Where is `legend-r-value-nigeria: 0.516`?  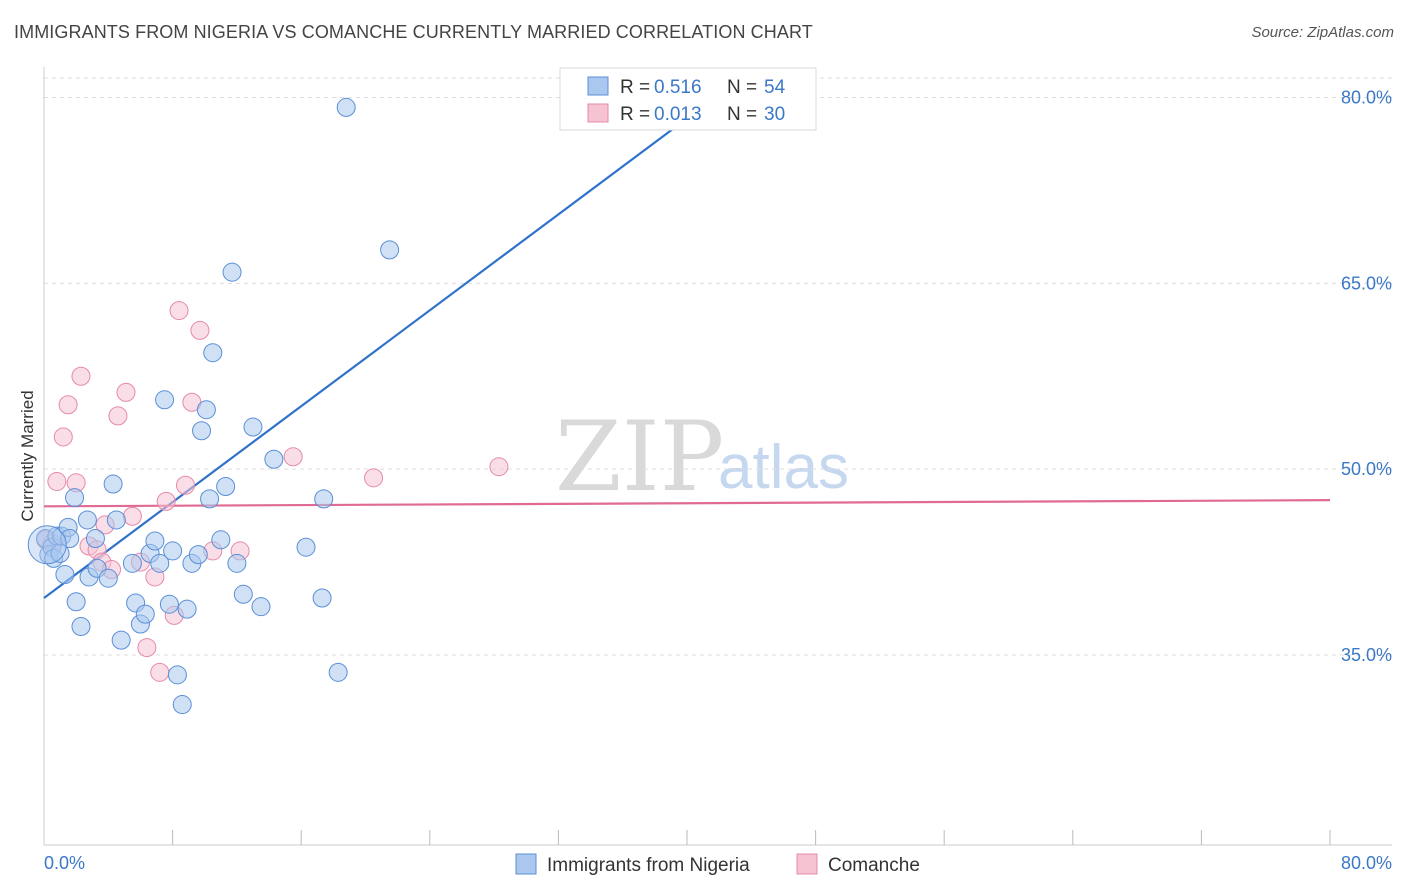
legend-r-value-nigeria: 0.516 is located at coordinates (678, 87).